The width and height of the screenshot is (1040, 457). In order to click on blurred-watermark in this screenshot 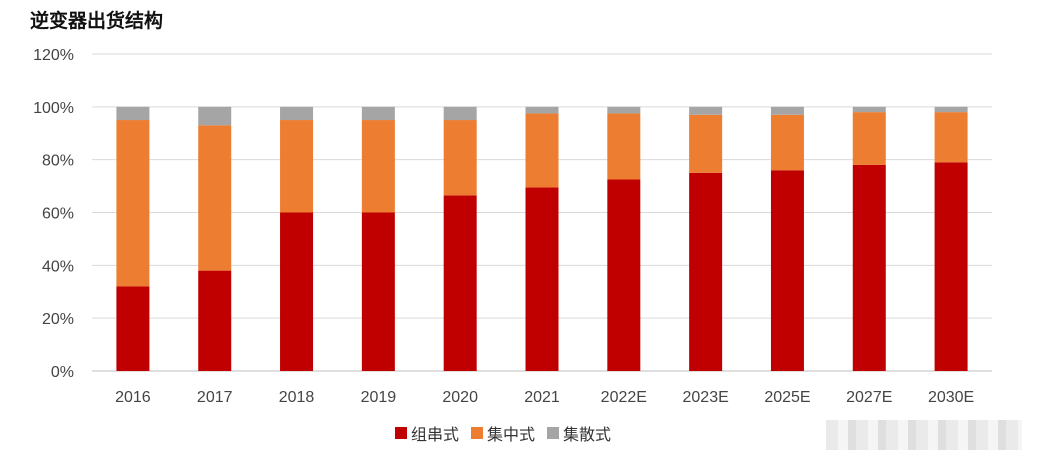, I will do `click(924, 435)`.